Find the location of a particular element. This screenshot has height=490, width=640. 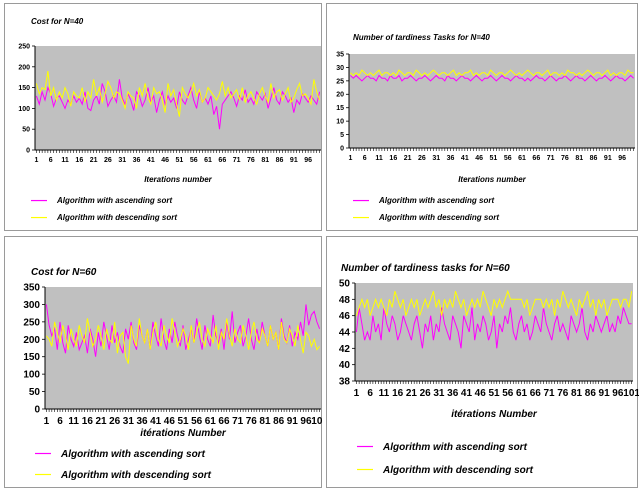

y-tick-label: 40 is located at coordinates (345, 365).